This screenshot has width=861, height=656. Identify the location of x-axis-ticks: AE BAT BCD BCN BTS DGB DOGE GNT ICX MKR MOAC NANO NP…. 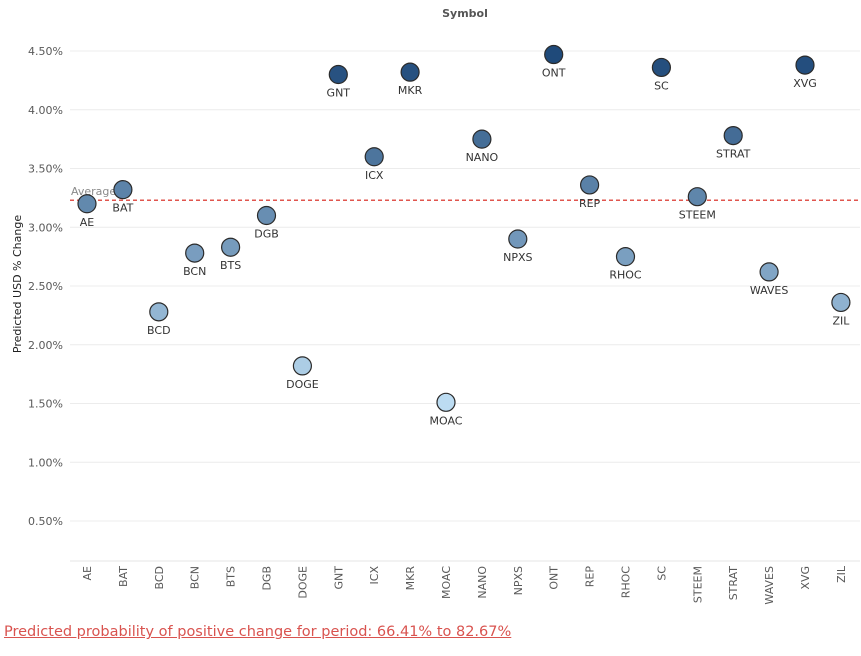
(464, 584).